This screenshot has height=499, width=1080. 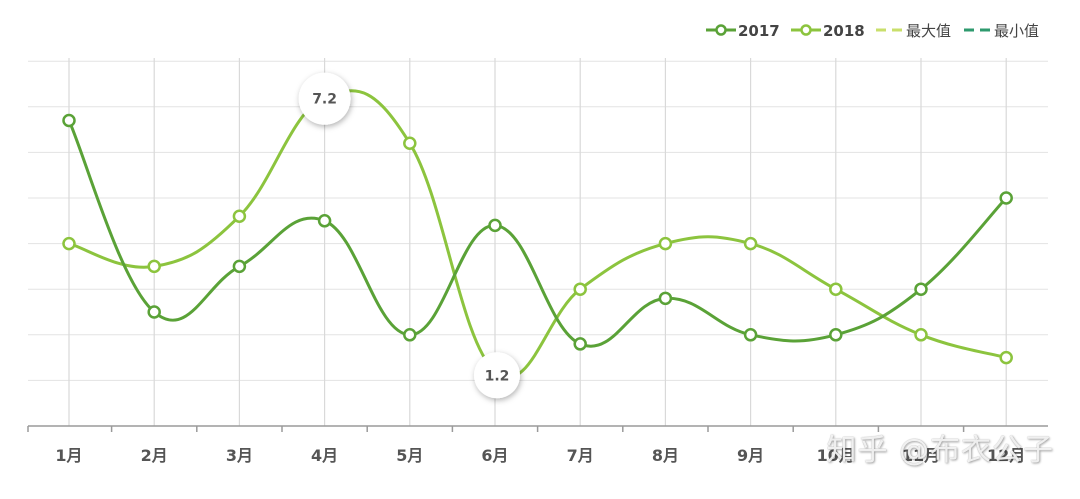 I want to click on legend-item: 最小值, so click(x=1001, y=31).